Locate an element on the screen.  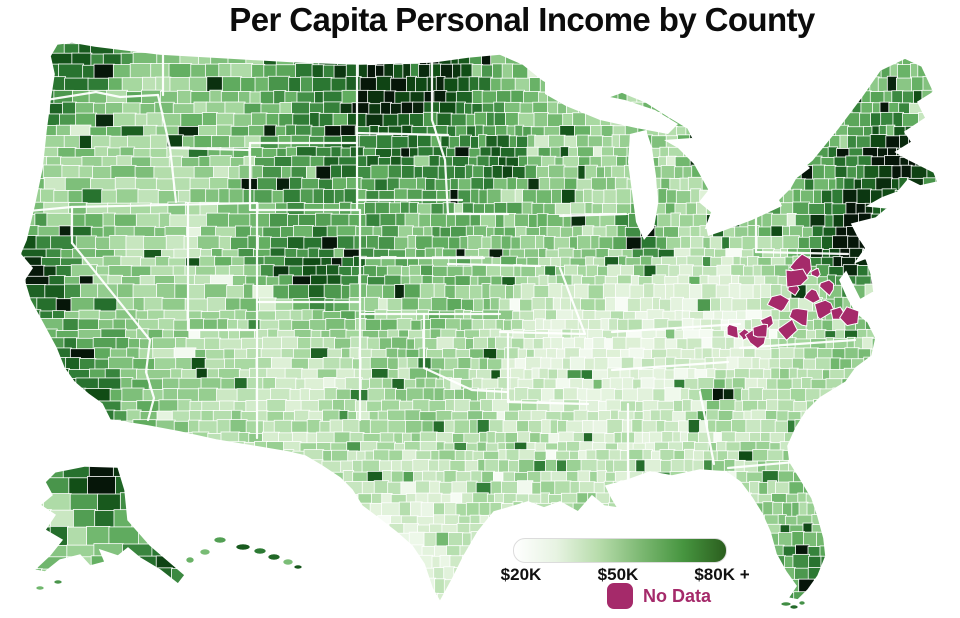
islands is located at coordinates (420, 573).